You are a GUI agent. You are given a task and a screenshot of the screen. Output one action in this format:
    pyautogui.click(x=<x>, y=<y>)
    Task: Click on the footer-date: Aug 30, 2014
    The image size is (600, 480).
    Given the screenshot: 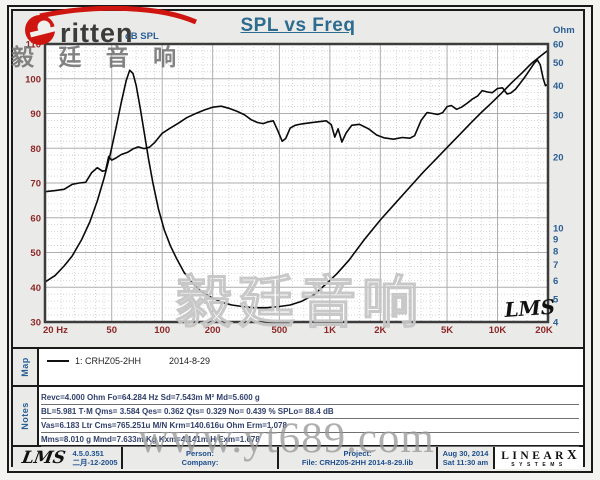 What is the action you would take?
    pyautogui.click(x=465, y=453)
    